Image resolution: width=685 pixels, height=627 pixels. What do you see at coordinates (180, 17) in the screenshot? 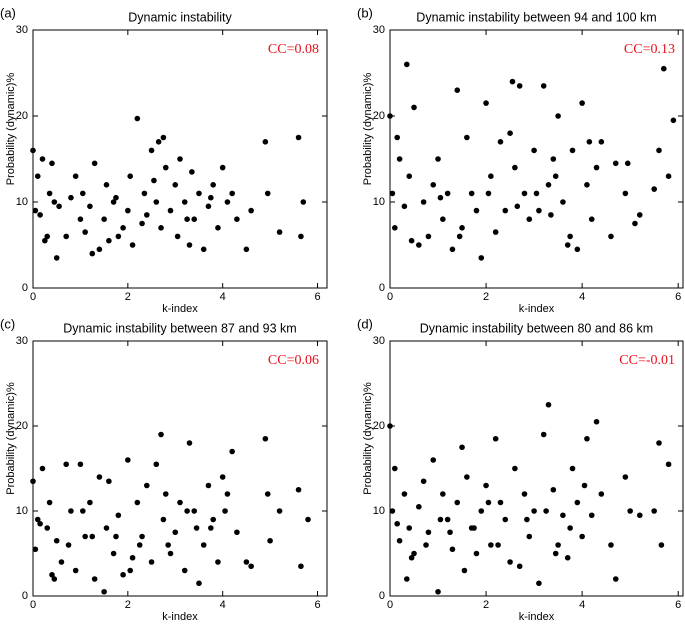
I see `chart-title: Dynamic instability` at bounding box center [180, 17].